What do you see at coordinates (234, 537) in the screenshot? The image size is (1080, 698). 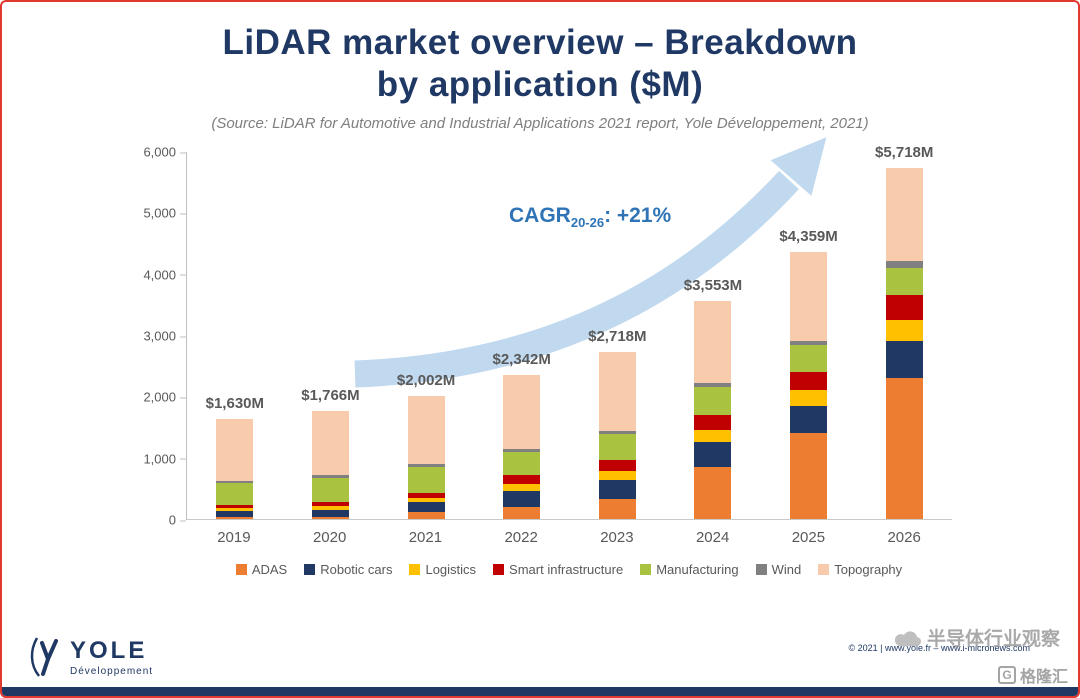 I see `x-tick-label: 2019` at bounding box center [234, 537].